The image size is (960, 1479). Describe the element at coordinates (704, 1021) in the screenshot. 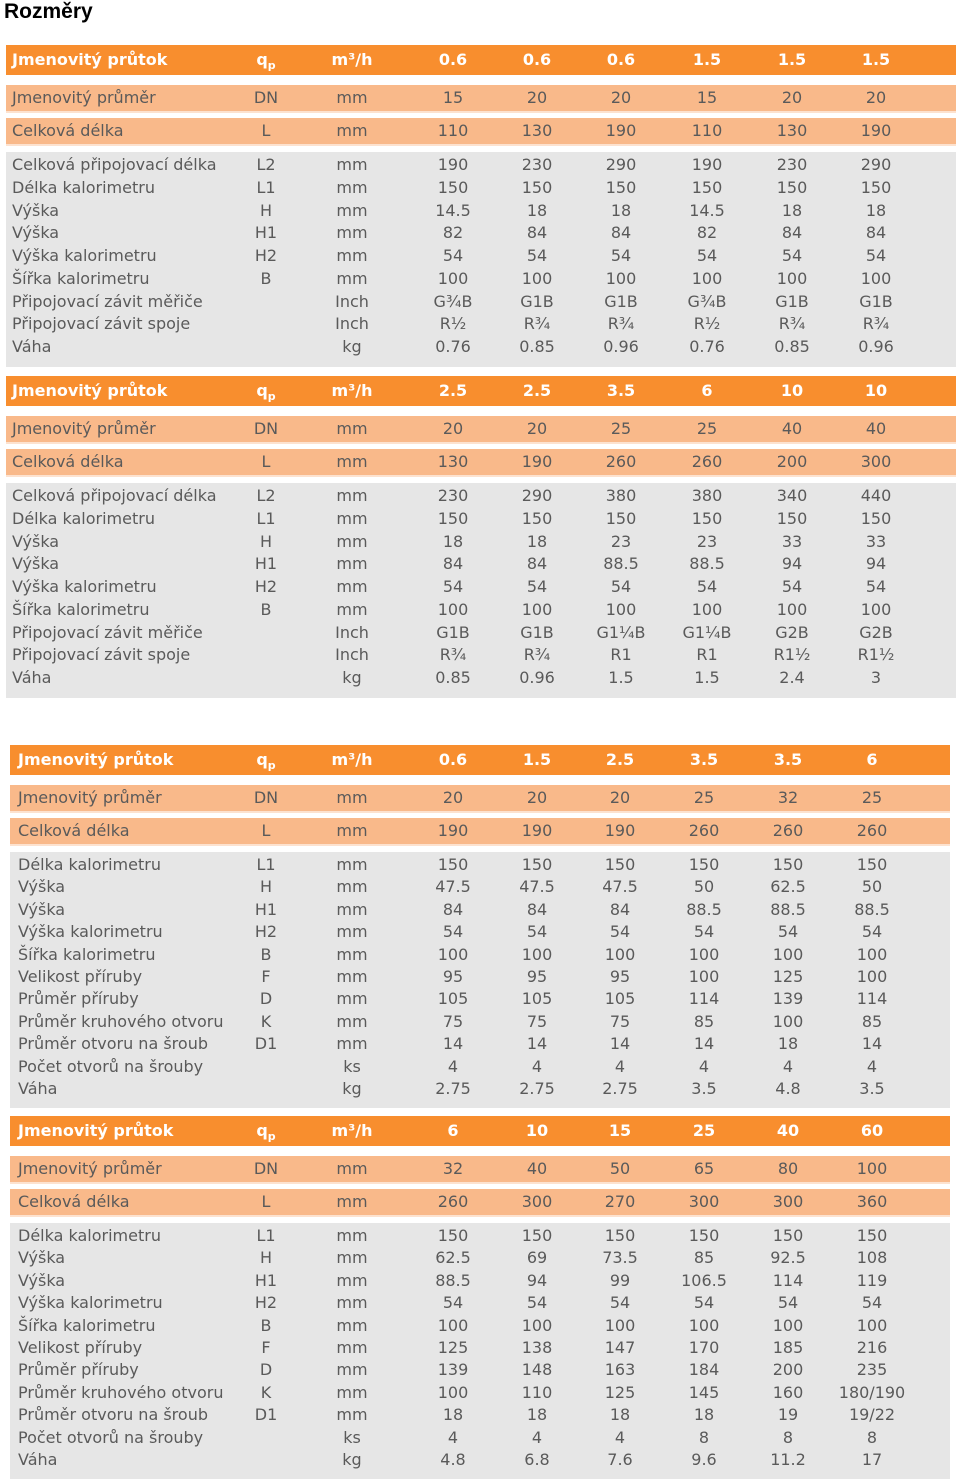

I see `row-value: 85` at that location.